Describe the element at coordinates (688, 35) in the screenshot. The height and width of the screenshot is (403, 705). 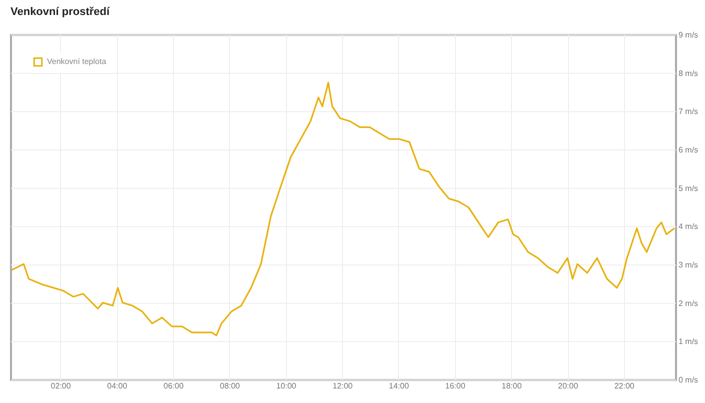
I see `y2-tick-label: 9 m/s` at that location.